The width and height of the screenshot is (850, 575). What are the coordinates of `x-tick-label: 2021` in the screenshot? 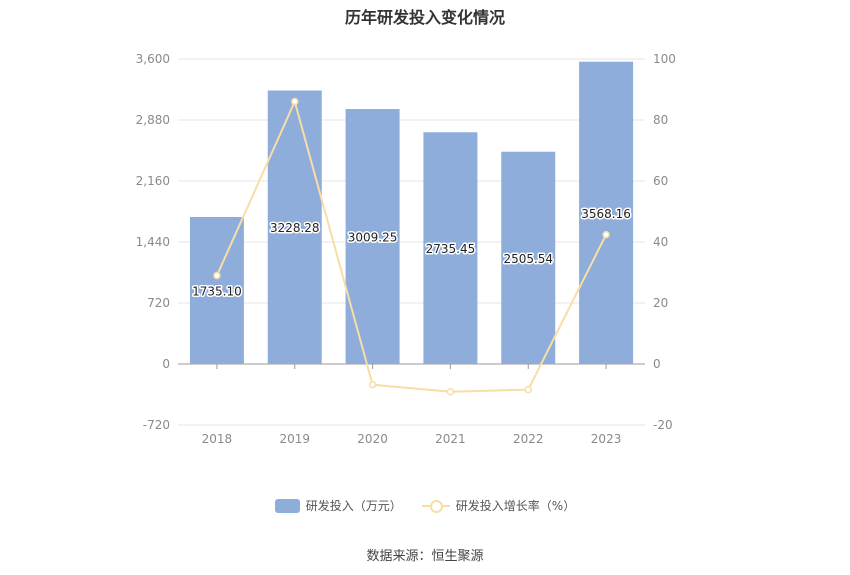 It's located at (450, 439).